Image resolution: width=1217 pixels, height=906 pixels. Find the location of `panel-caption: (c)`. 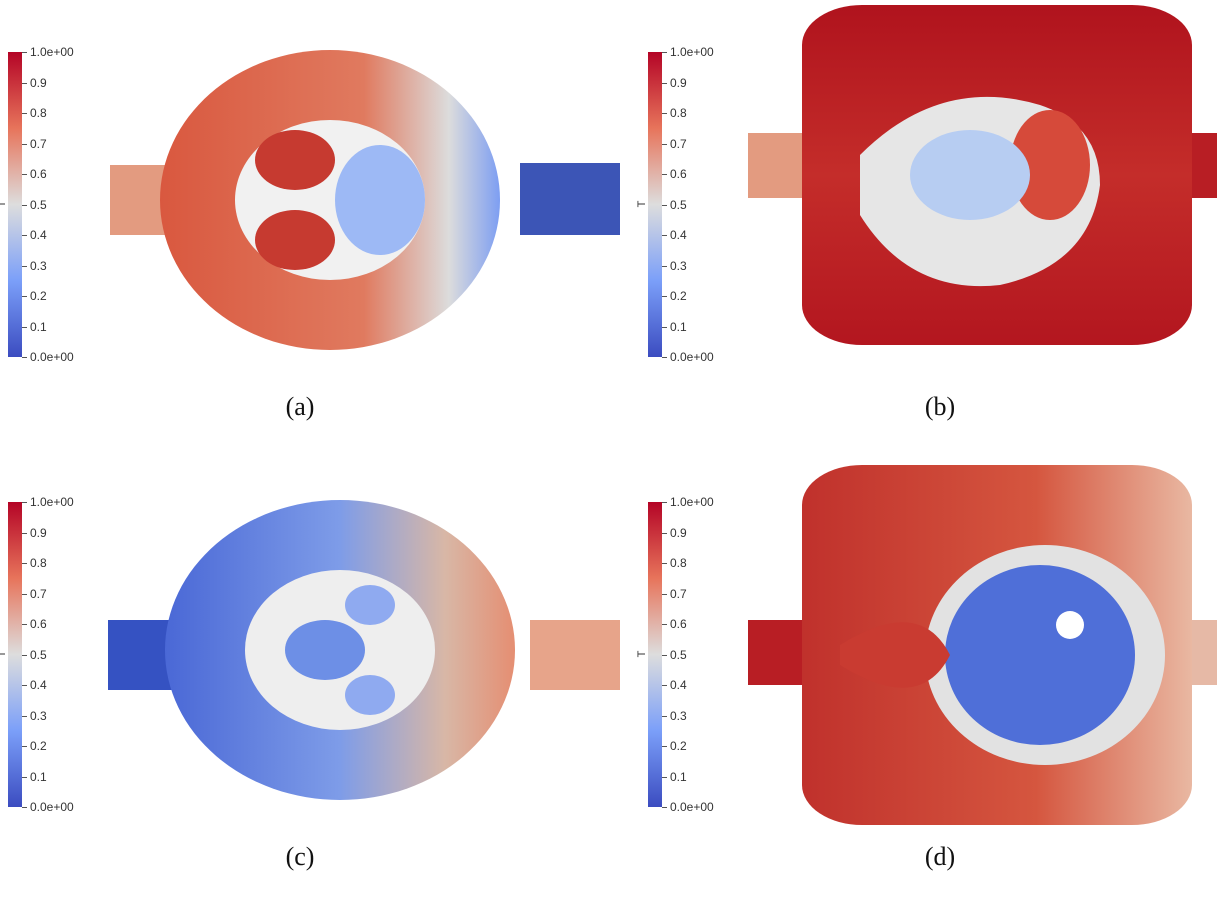

panel-caption: (c) is located at coordinates (300, 856).